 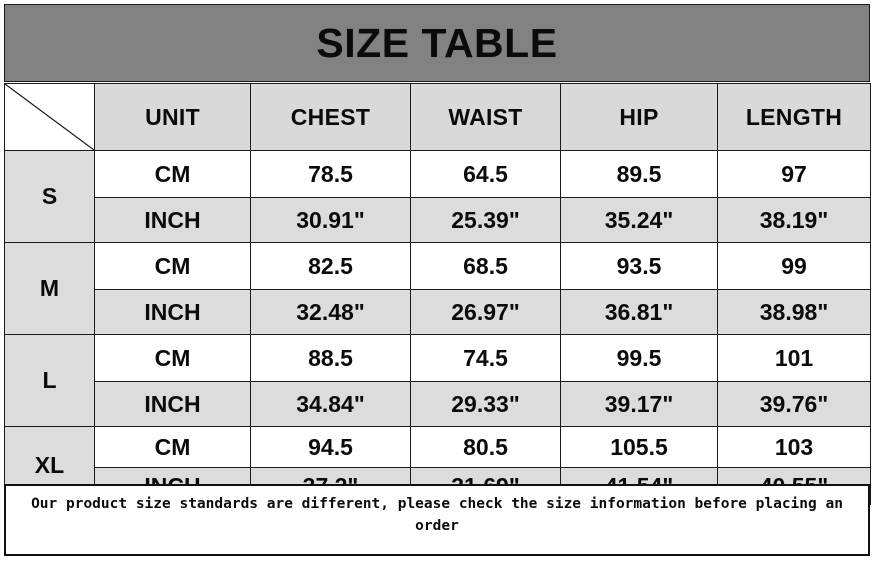 What do you see at coordinates (49, 288) in the screenshot?
I see `size-label-m: M` at bounding box center [49, 288].